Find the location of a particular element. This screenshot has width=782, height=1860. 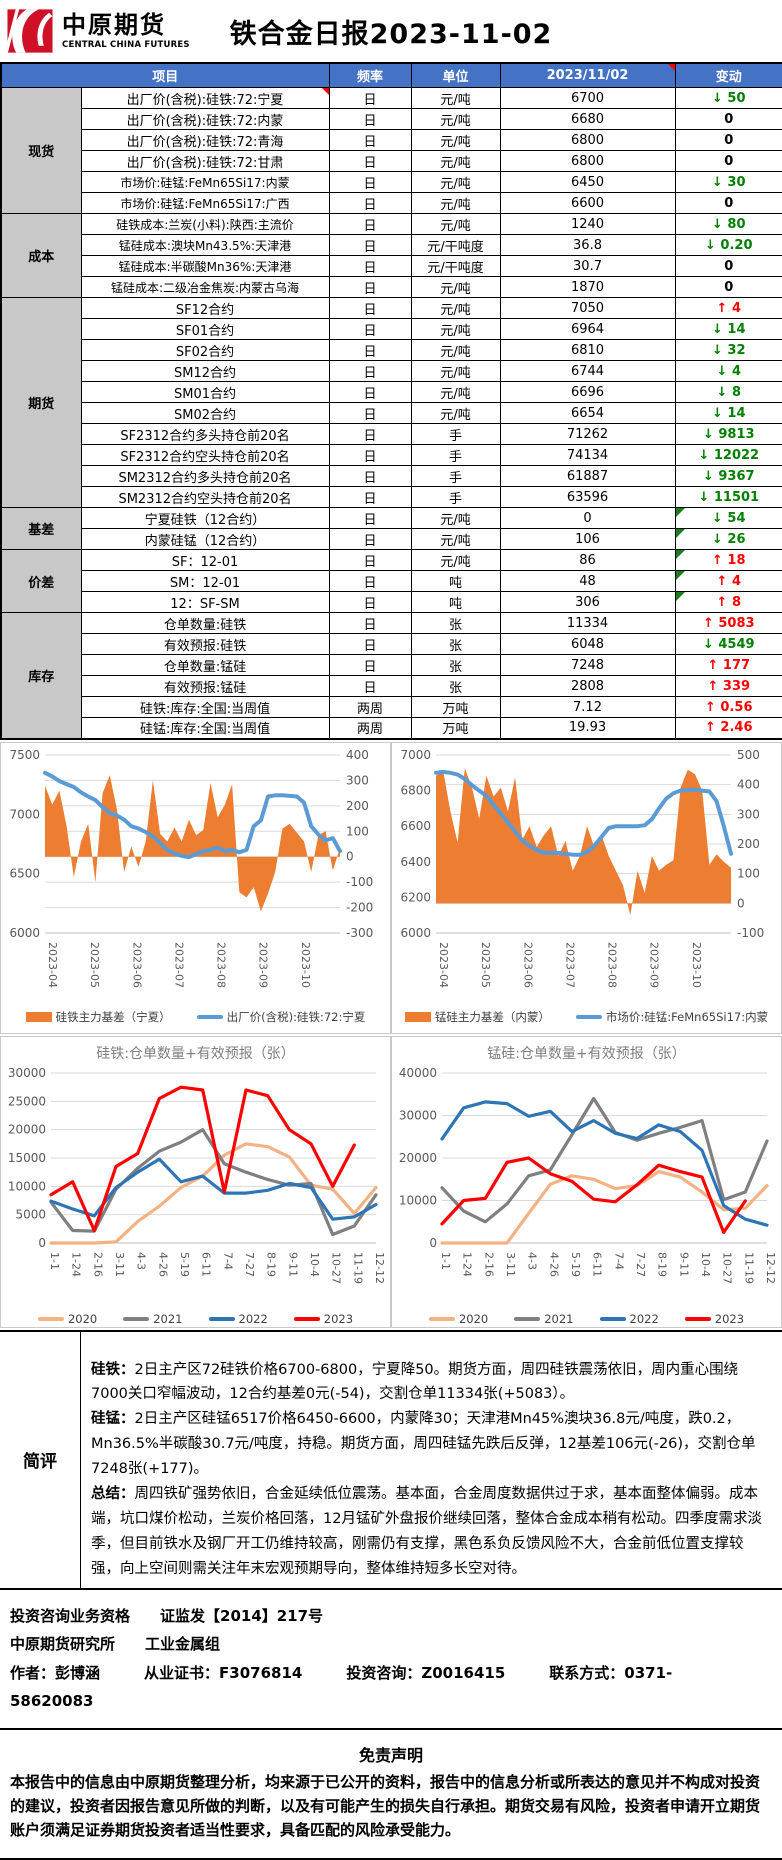

legend-item: 2023 is located at coordinates (714, 1319).